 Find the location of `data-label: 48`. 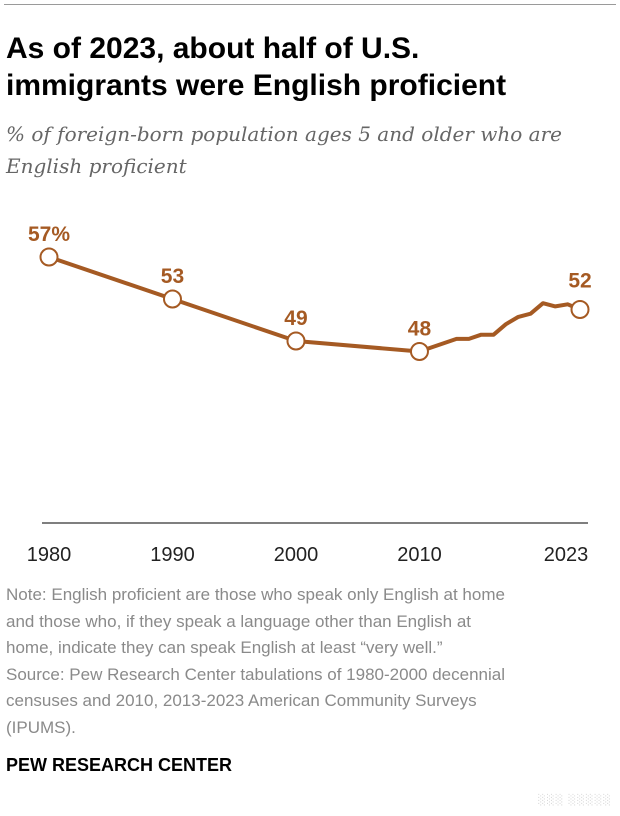

data-label: 48 is located at coordinates (420, 329).